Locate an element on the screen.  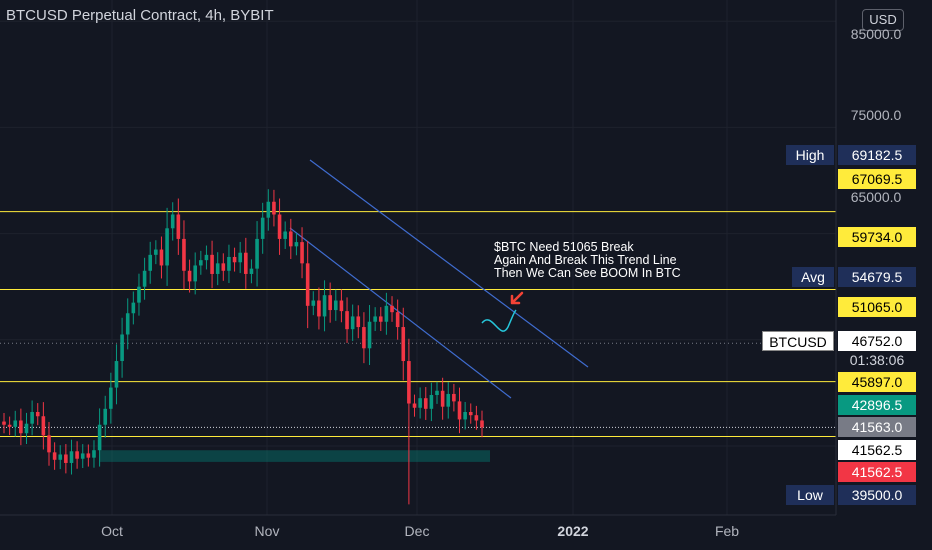
chart-title: BTCUSD Perpetual Contract, 4h, BYBIT is located at coordinates (140, 15).